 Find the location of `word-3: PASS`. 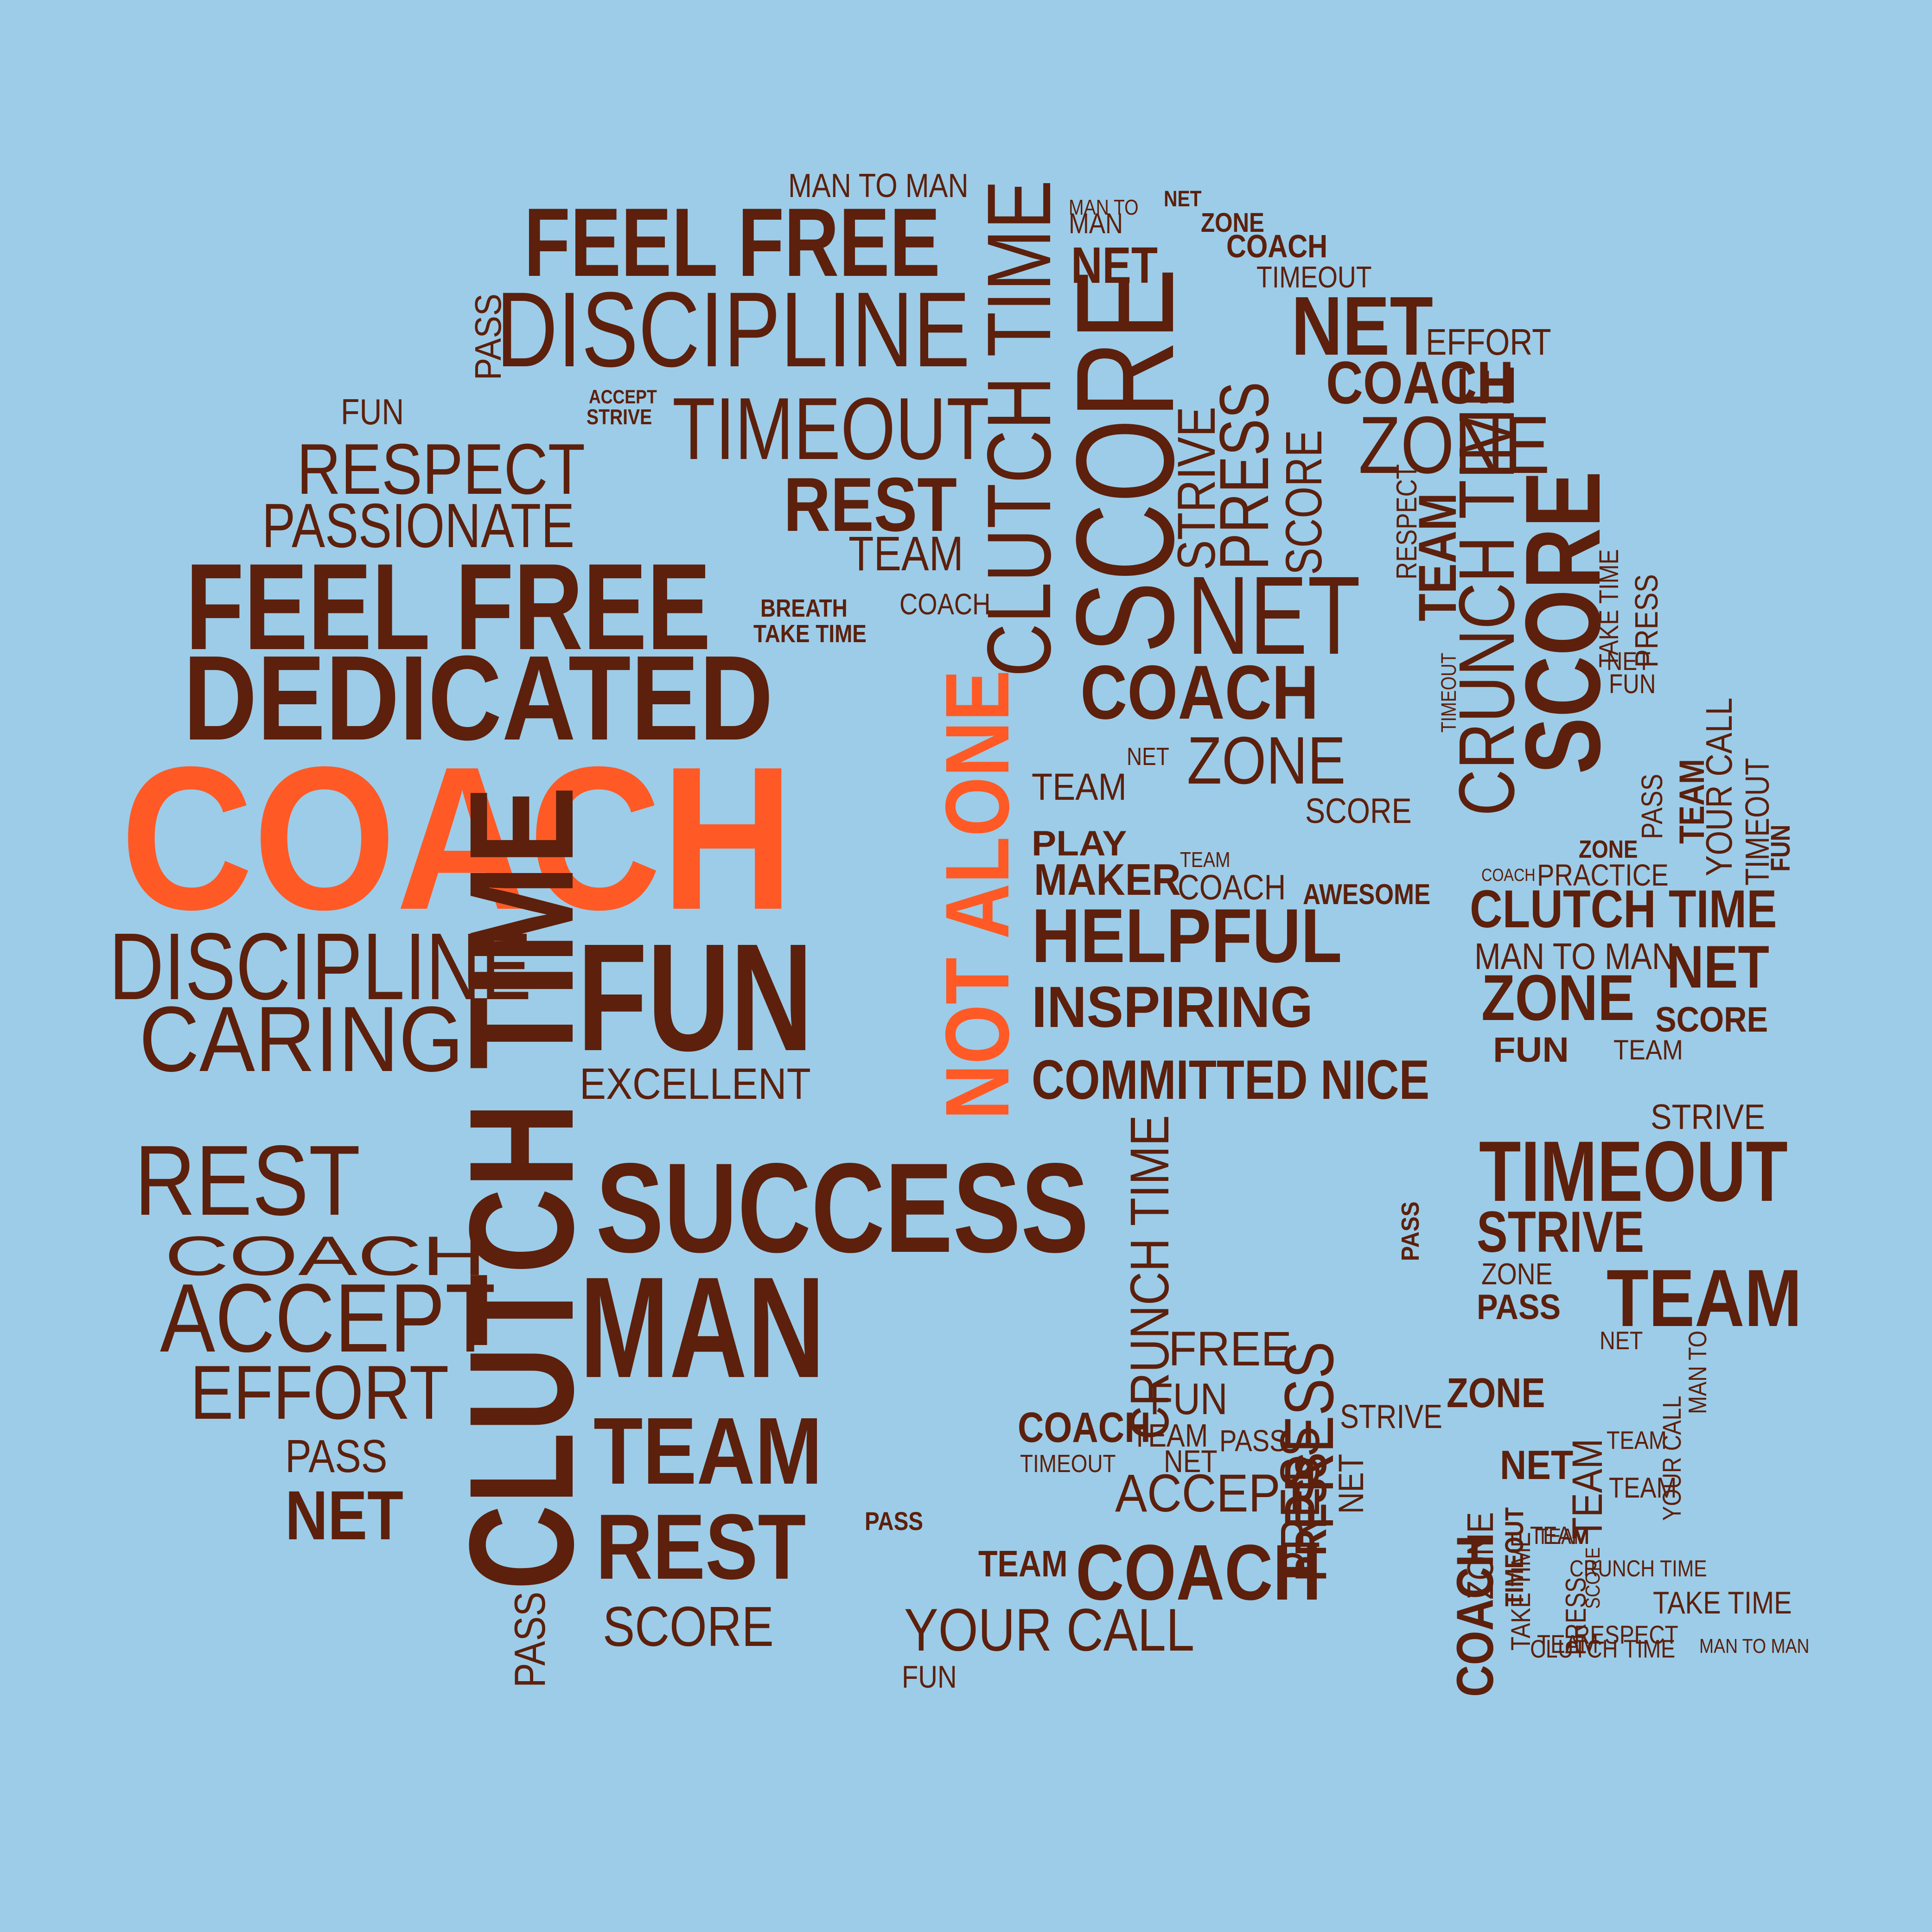

word-3: PASS is located at coordinates (488, 336).